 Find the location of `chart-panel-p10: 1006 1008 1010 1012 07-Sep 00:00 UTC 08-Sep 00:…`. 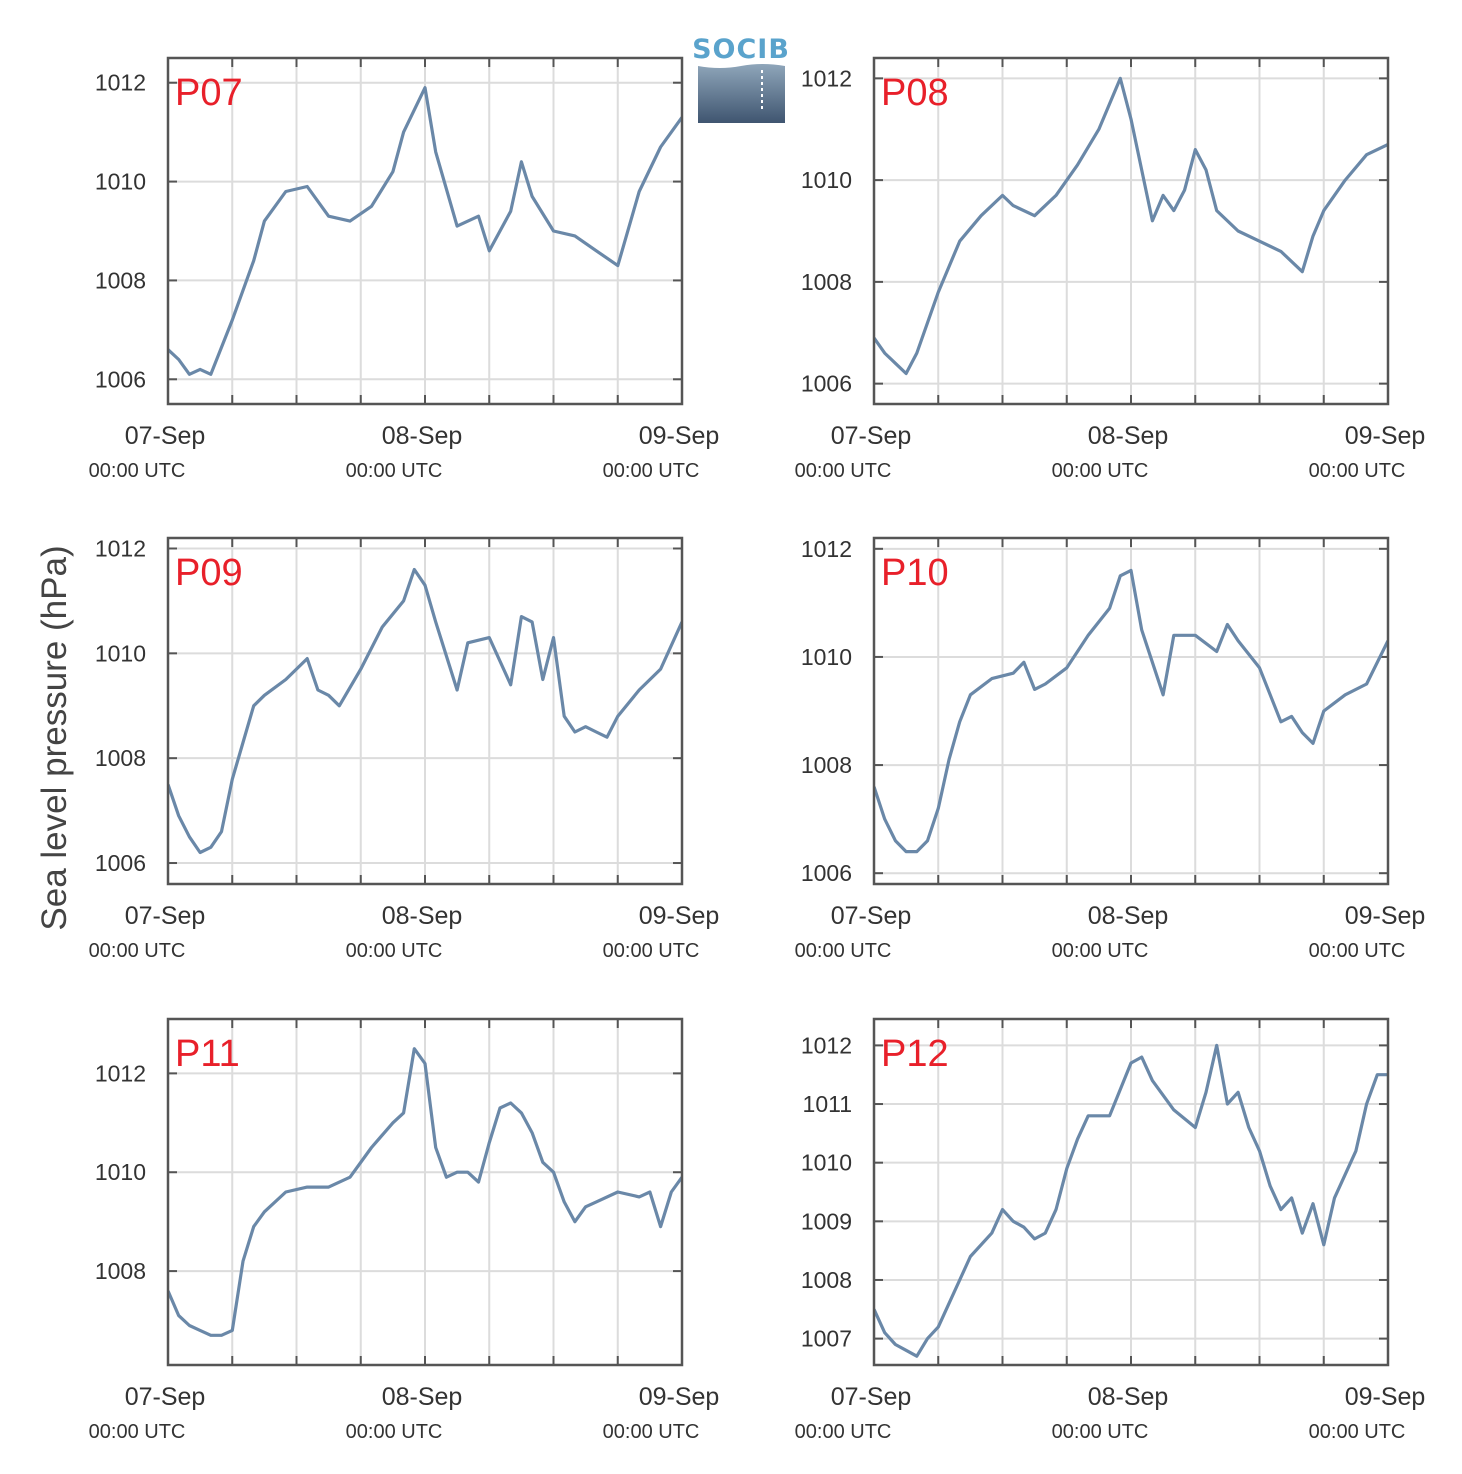

chart-panel-p10: 1006 1008 1010 1012 07-Sep 00:00 UTC 08-Sep 00:… is located at coordinates (1110, 749).